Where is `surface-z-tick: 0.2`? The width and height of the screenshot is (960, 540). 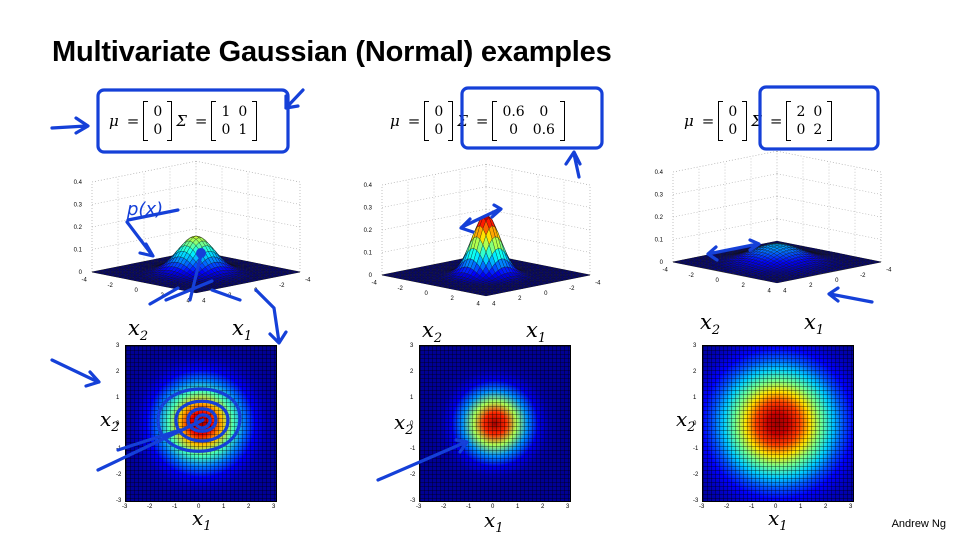 surface-z-tick: 0.2 is located at coordinates (78, 228).